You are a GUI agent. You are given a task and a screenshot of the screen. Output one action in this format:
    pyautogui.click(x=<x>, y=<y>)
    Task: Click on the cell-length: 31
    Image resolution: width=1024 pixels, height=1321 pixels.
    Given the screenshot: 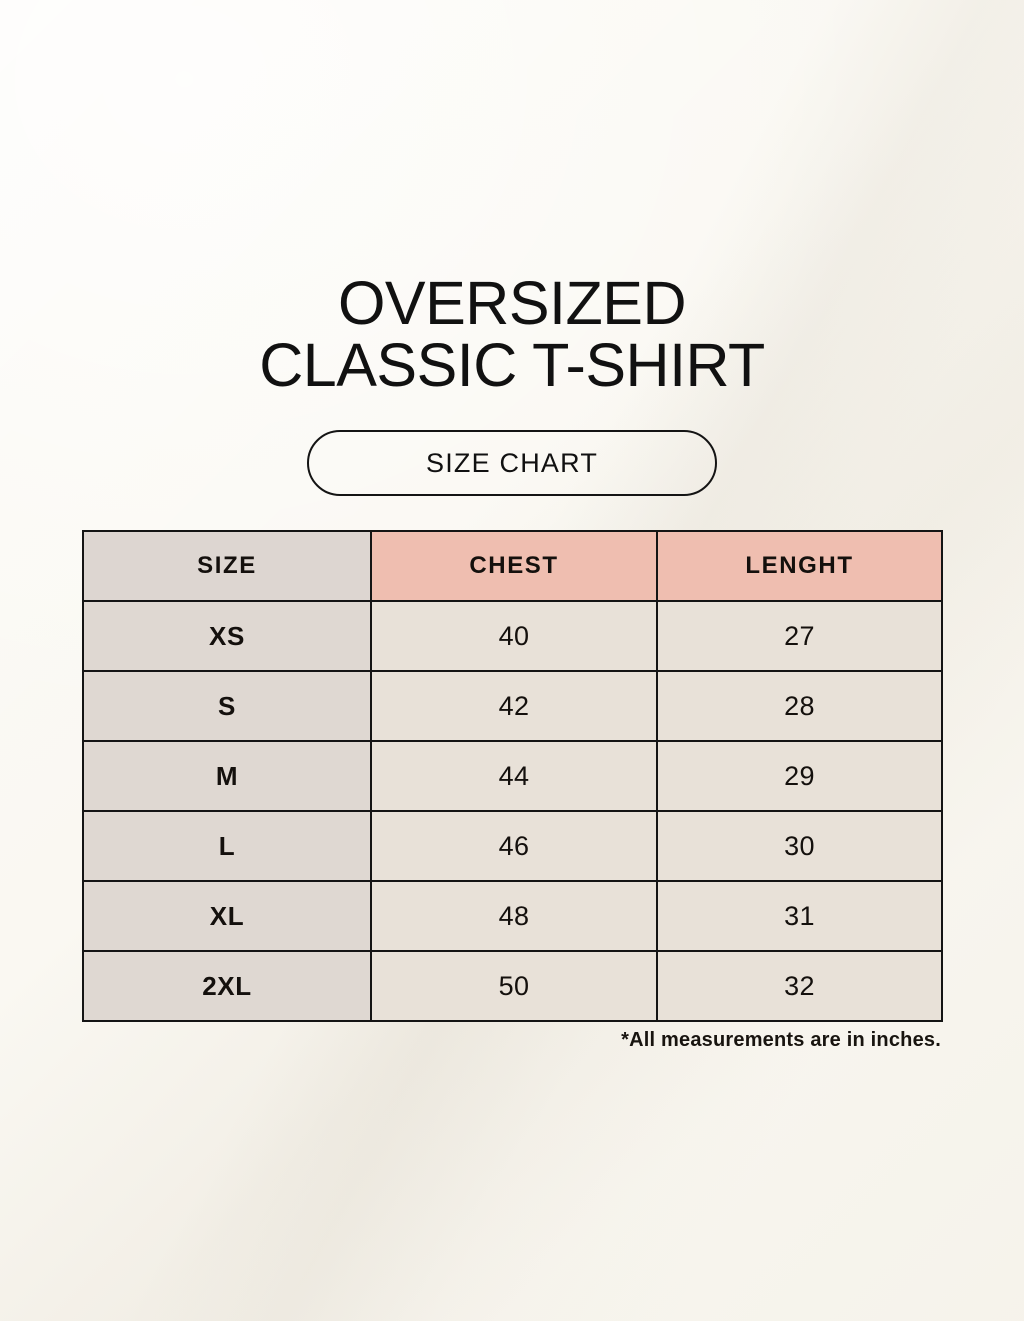 What is the action you would take?
    pyautogui.click(x=799, y=916)
    